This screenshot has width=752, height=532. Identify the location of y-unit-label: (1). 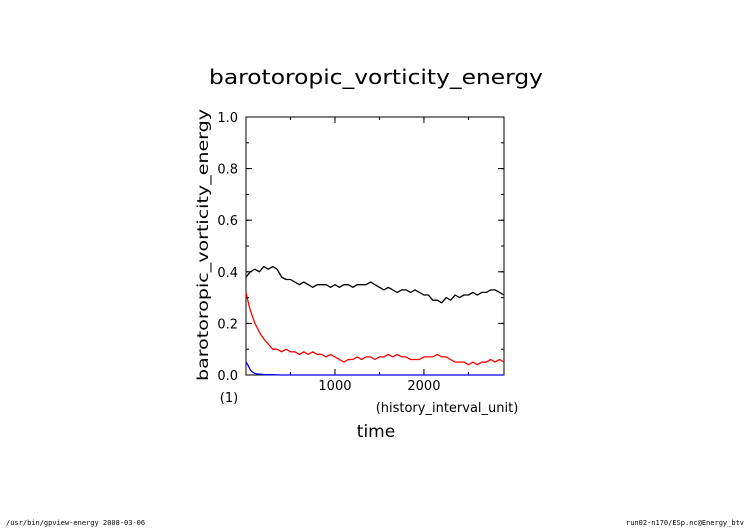
(229, 398).